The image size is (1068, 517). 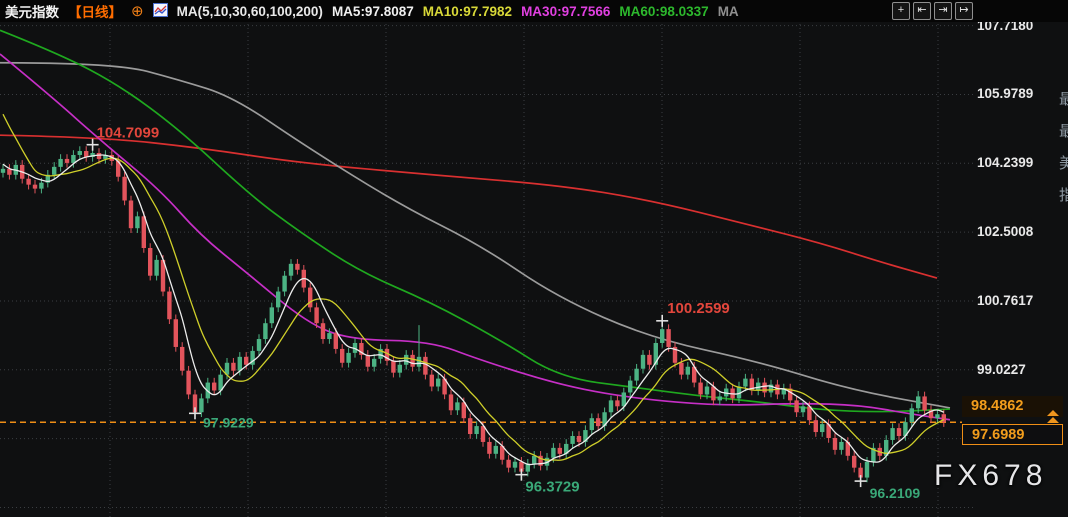 What do you see at coordinates (1012, 406) in the screenshot?
I see `session-high-price-box: 98.4862` at bounding box center [1012, 406].